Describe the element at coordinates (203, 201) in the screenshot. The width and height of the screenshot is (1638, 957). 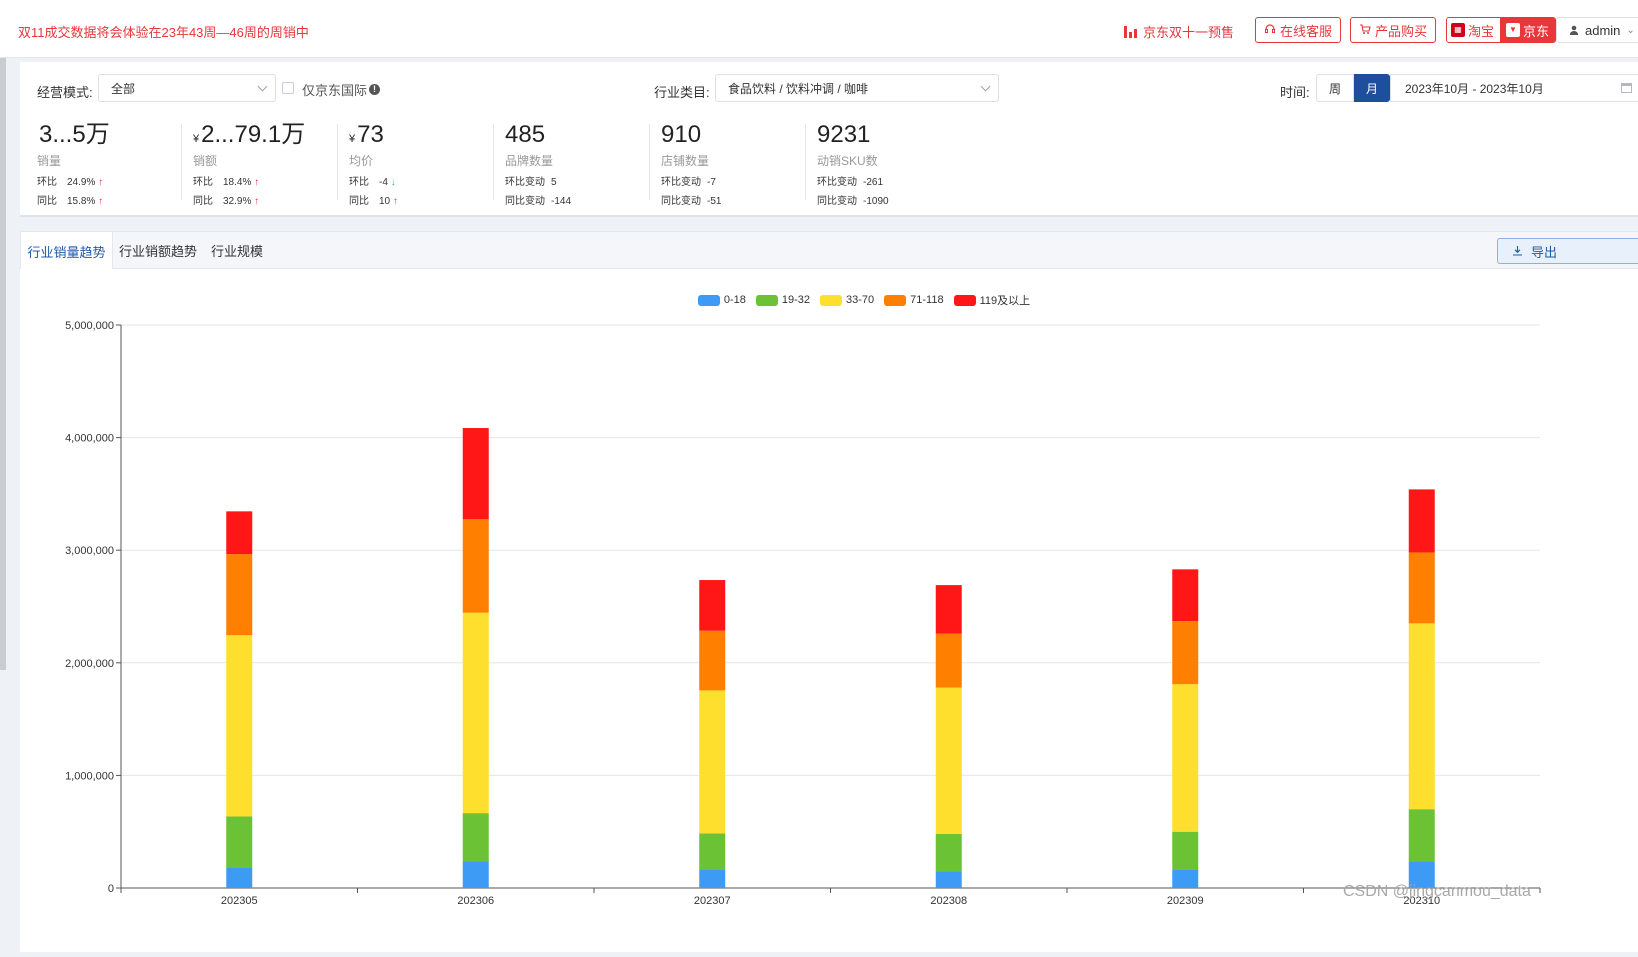
I see `kpi-yoy-label: 同比` at that location.